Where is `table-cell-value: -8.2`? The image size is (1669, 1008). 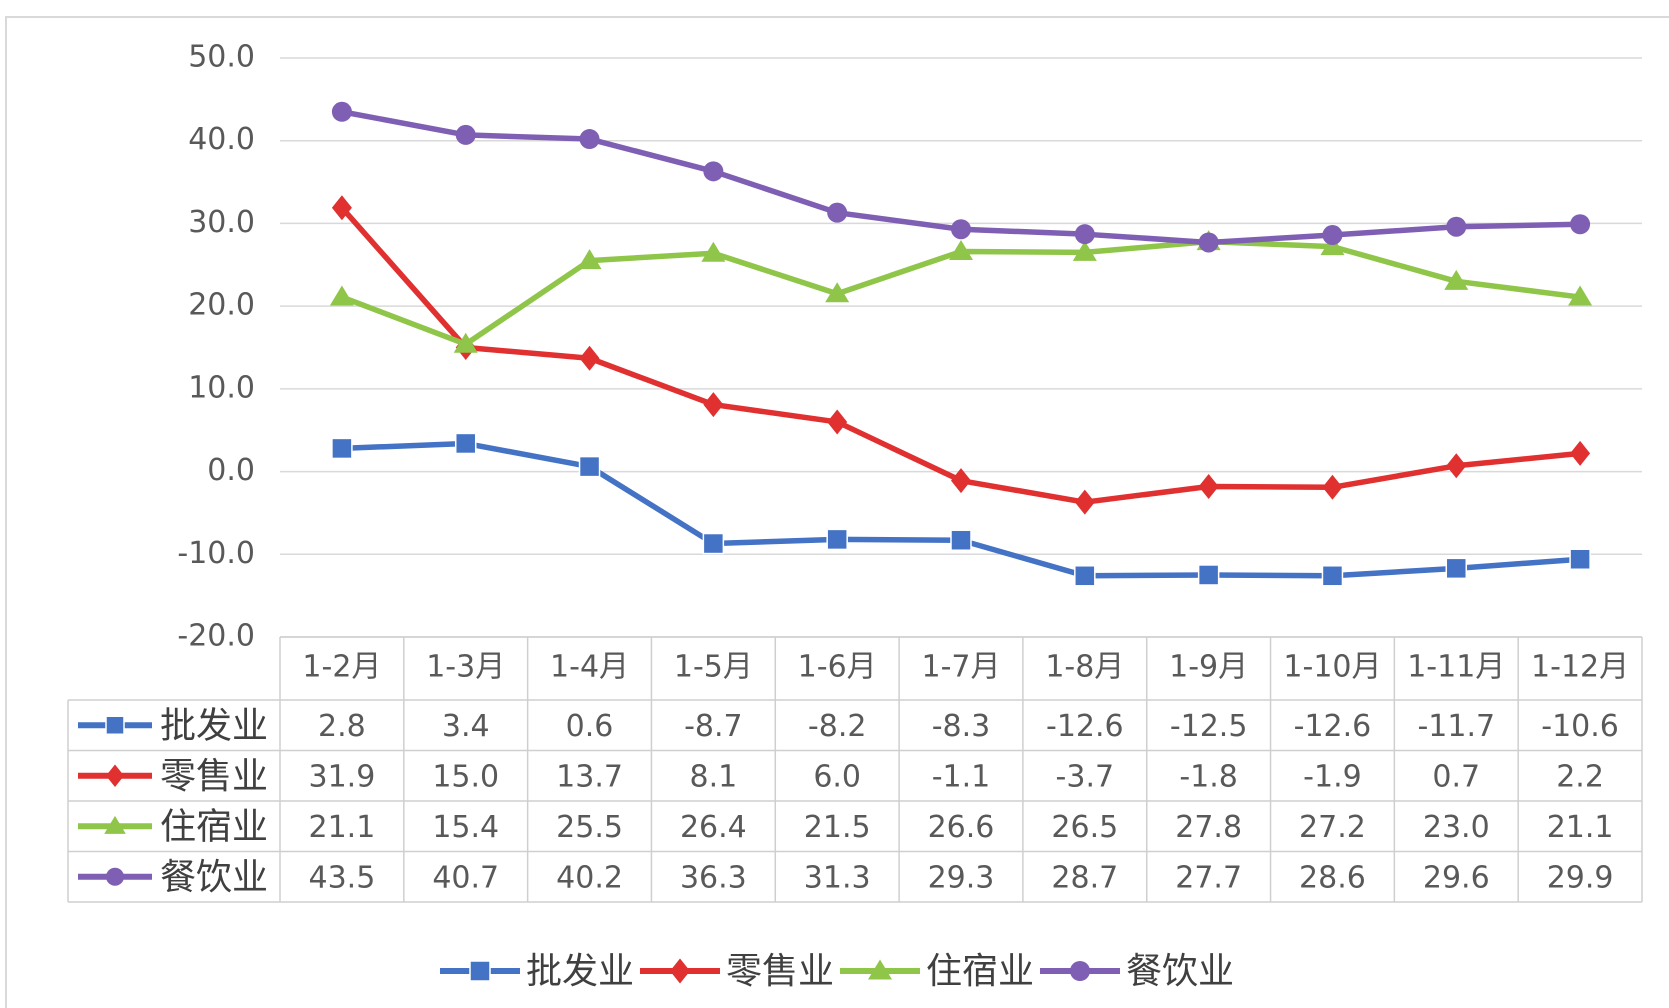 table-cell-value: -8.2 is located at coordinates (837, 726).